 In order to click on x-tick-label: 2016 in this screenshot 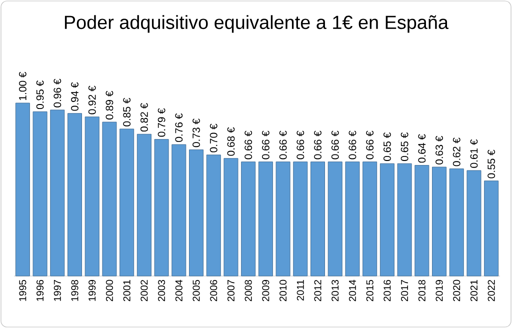, I will do `click(387, 291)`.